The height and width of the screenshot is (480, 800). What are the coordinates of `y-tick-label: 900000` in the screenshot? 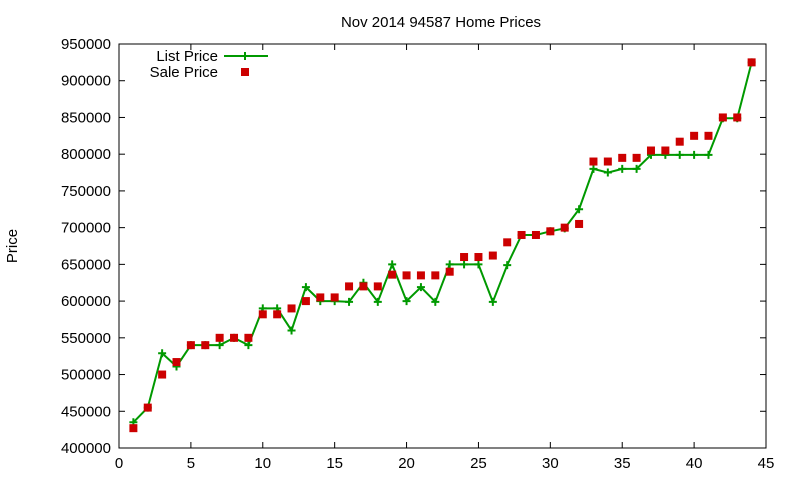 It's located at (86, 81).